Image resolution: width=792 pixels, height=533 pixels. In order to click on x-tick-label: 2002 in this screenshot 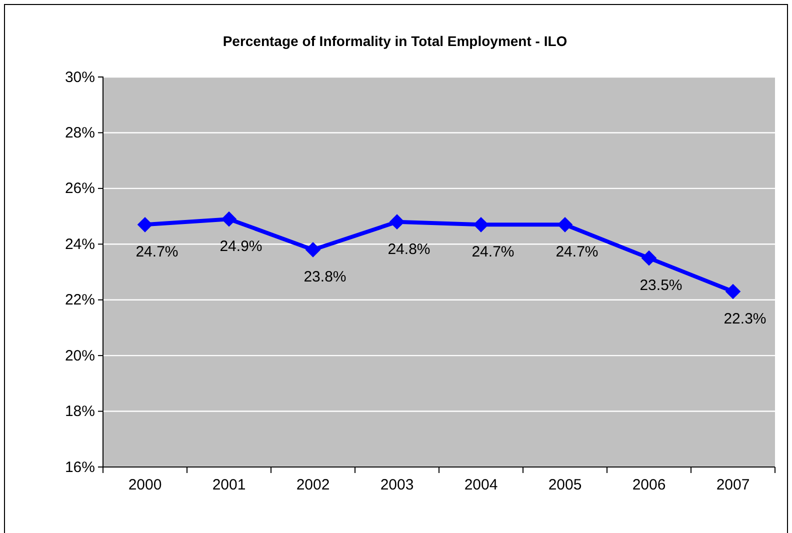, I will do `click(313, 485)`.